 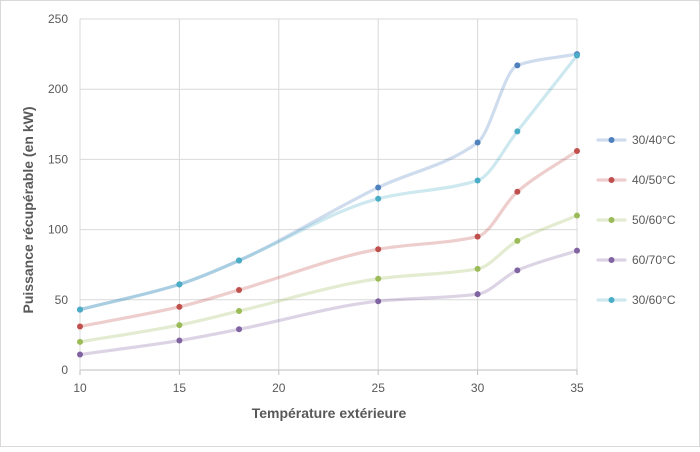 I want to click on legend-item: 40/50°C, so click(x=636, y=180).